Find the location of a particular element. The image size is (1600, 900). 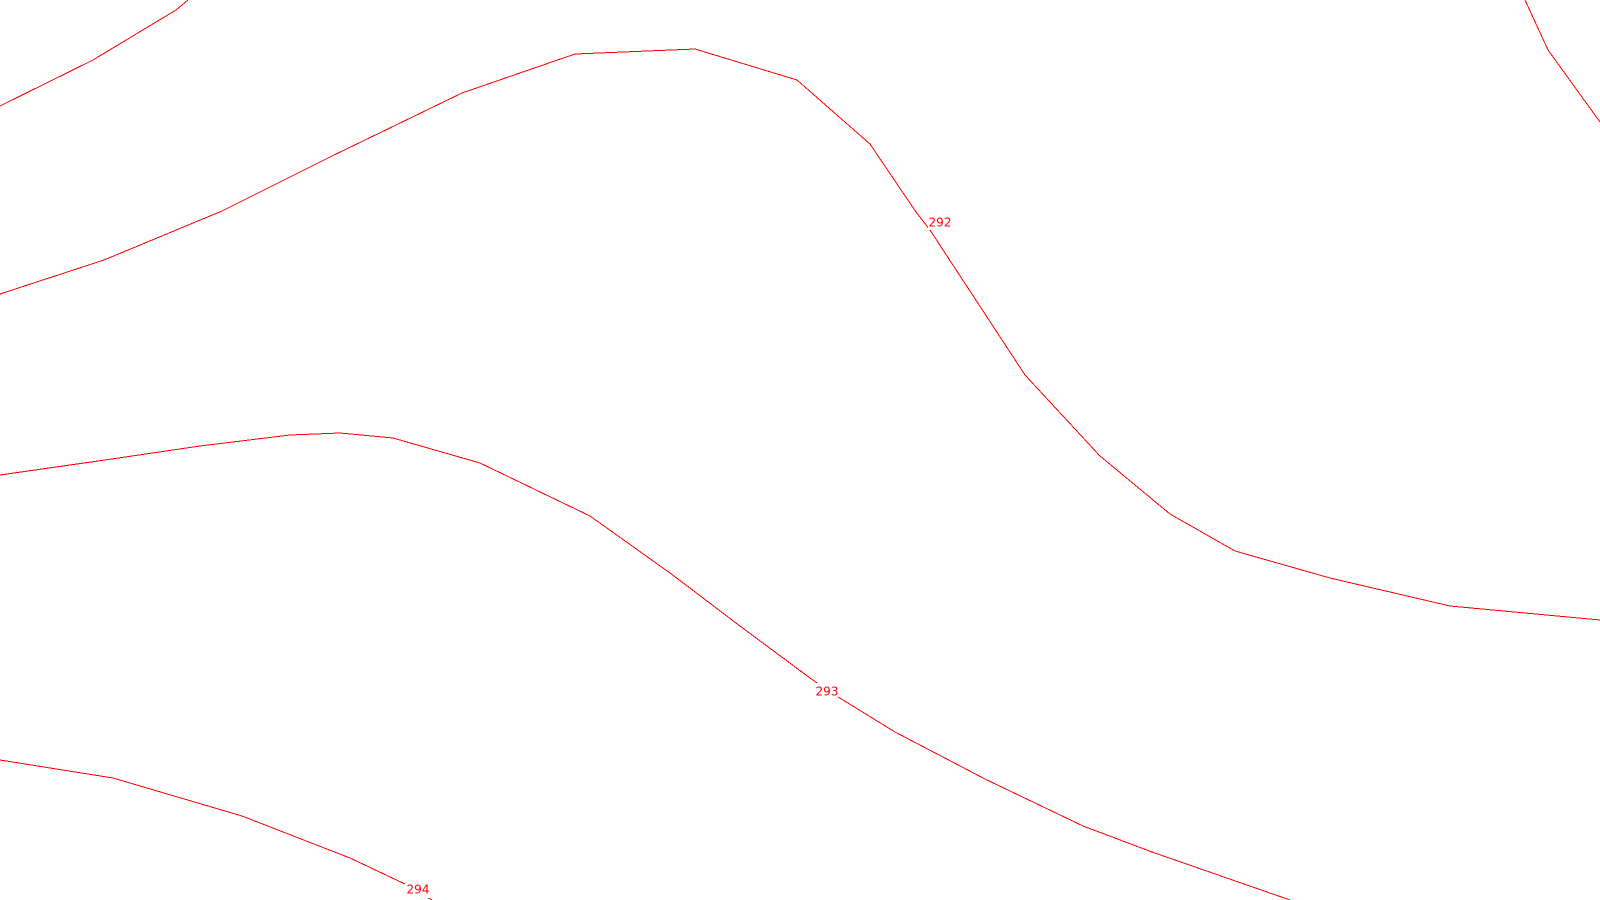

contour-label-294-text: 294 is located at coordinates (418, 890).